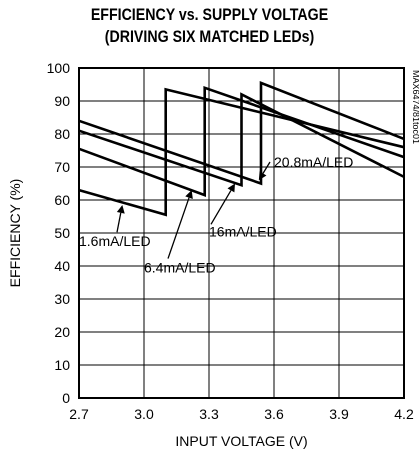  What do you see at coordinates (62, 101) in the screenshot?
I see `y-tick-label-9: 90` at bounding box center [62, 101].